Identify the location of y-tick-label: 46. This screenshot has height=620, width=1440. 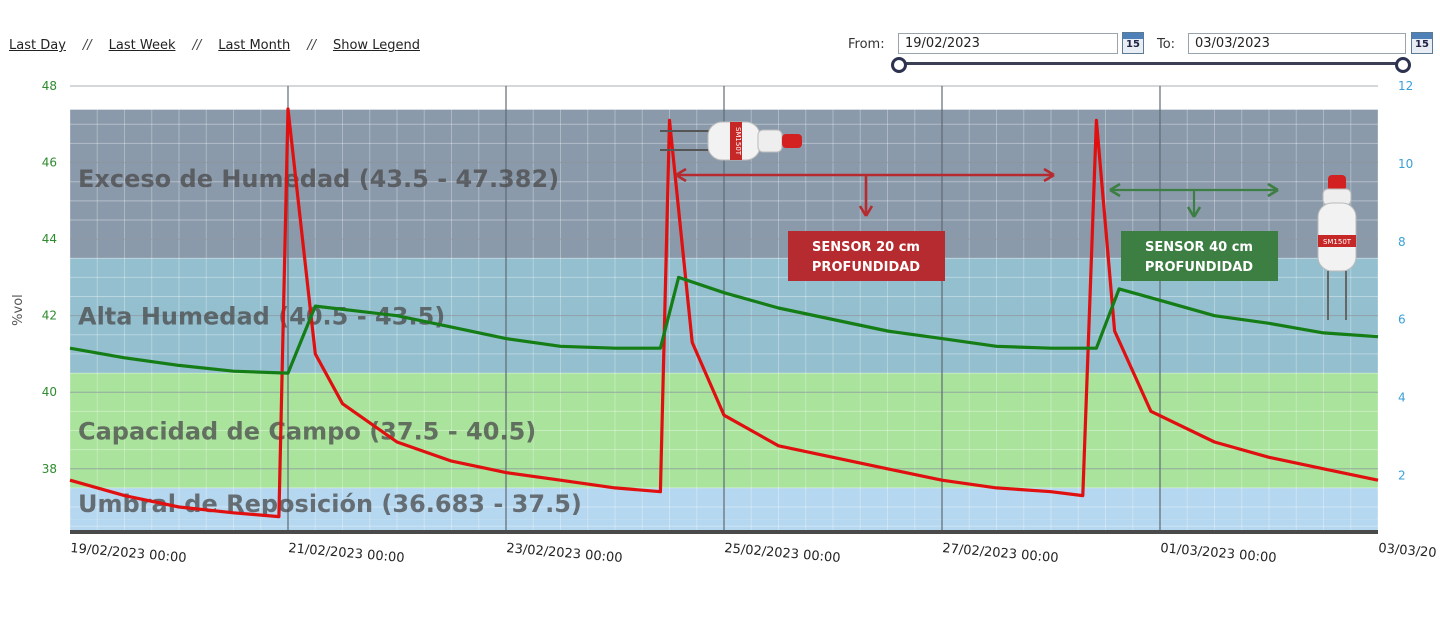
(49, 163).